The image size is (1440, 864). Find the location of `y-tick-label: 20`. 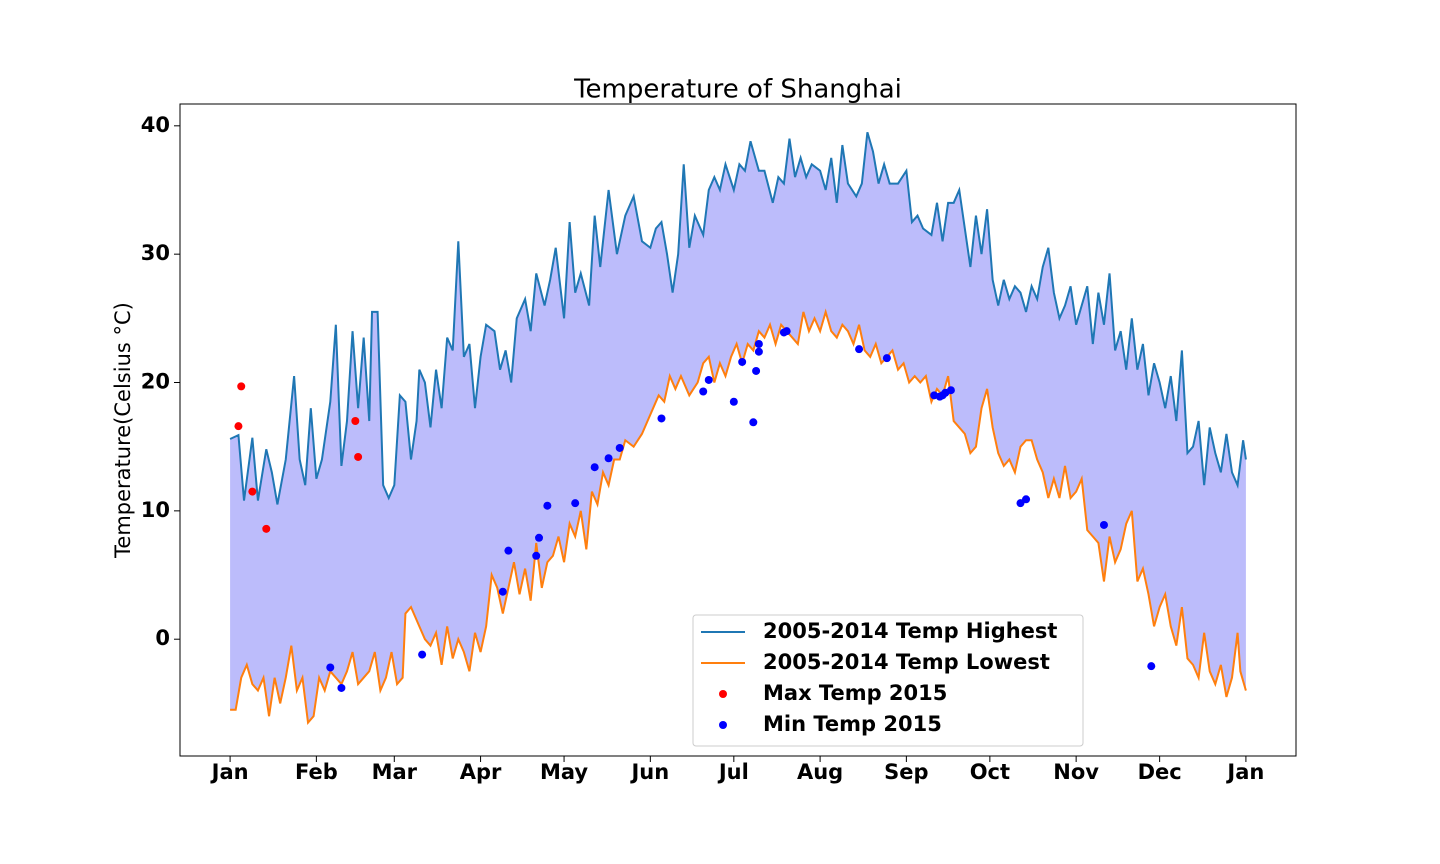

y-tick-label: 20 is located at coordinates (155, 382).